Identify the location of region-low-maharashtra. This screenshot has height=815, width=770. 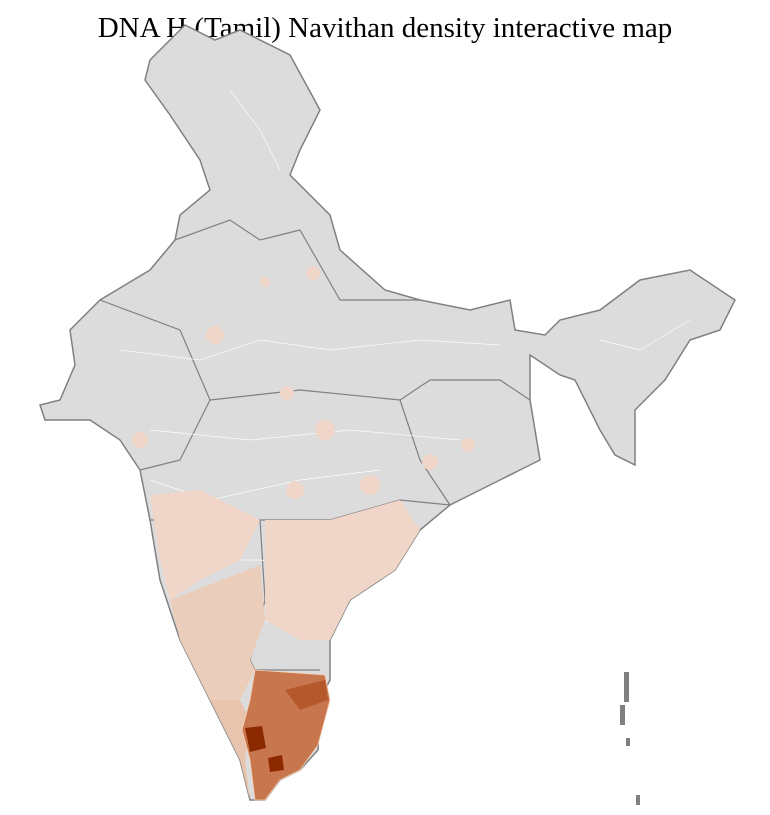
(205, 545).